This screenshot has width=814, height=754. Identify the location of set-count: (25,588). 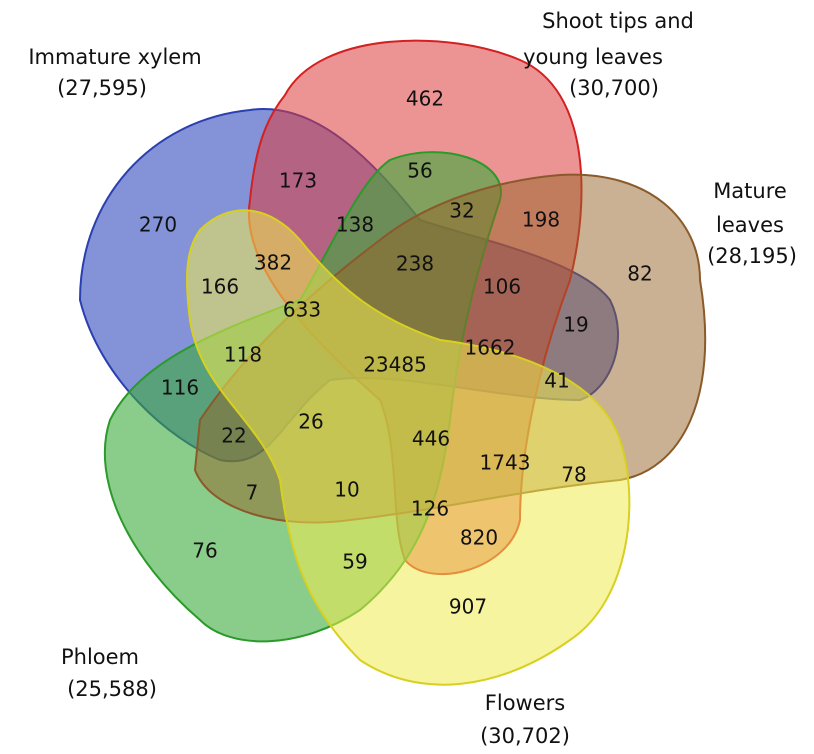
(112, 689).